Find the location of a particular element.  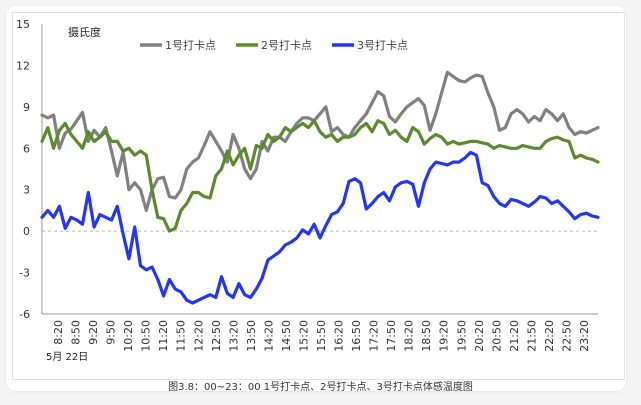

x-tick-label: 17:50 is located at coordinates (391, 336).